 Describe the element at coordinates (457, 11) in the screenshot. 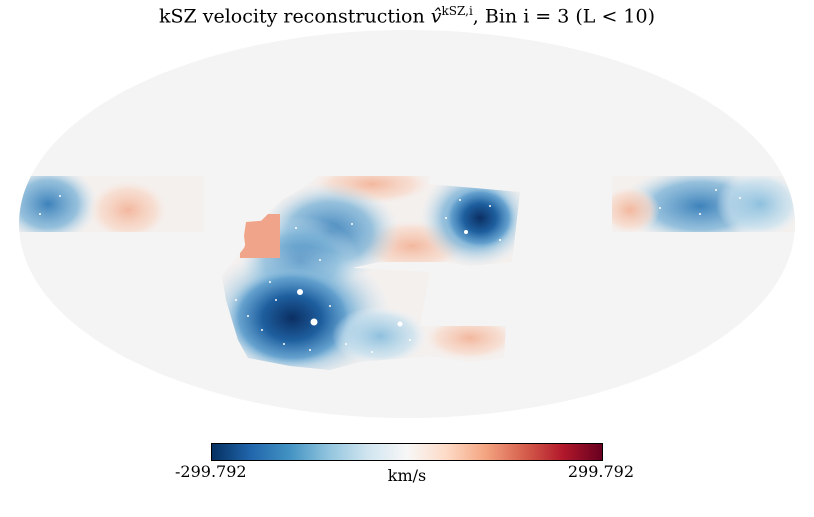

I see `title-superscript: kSZ,i` at that location.